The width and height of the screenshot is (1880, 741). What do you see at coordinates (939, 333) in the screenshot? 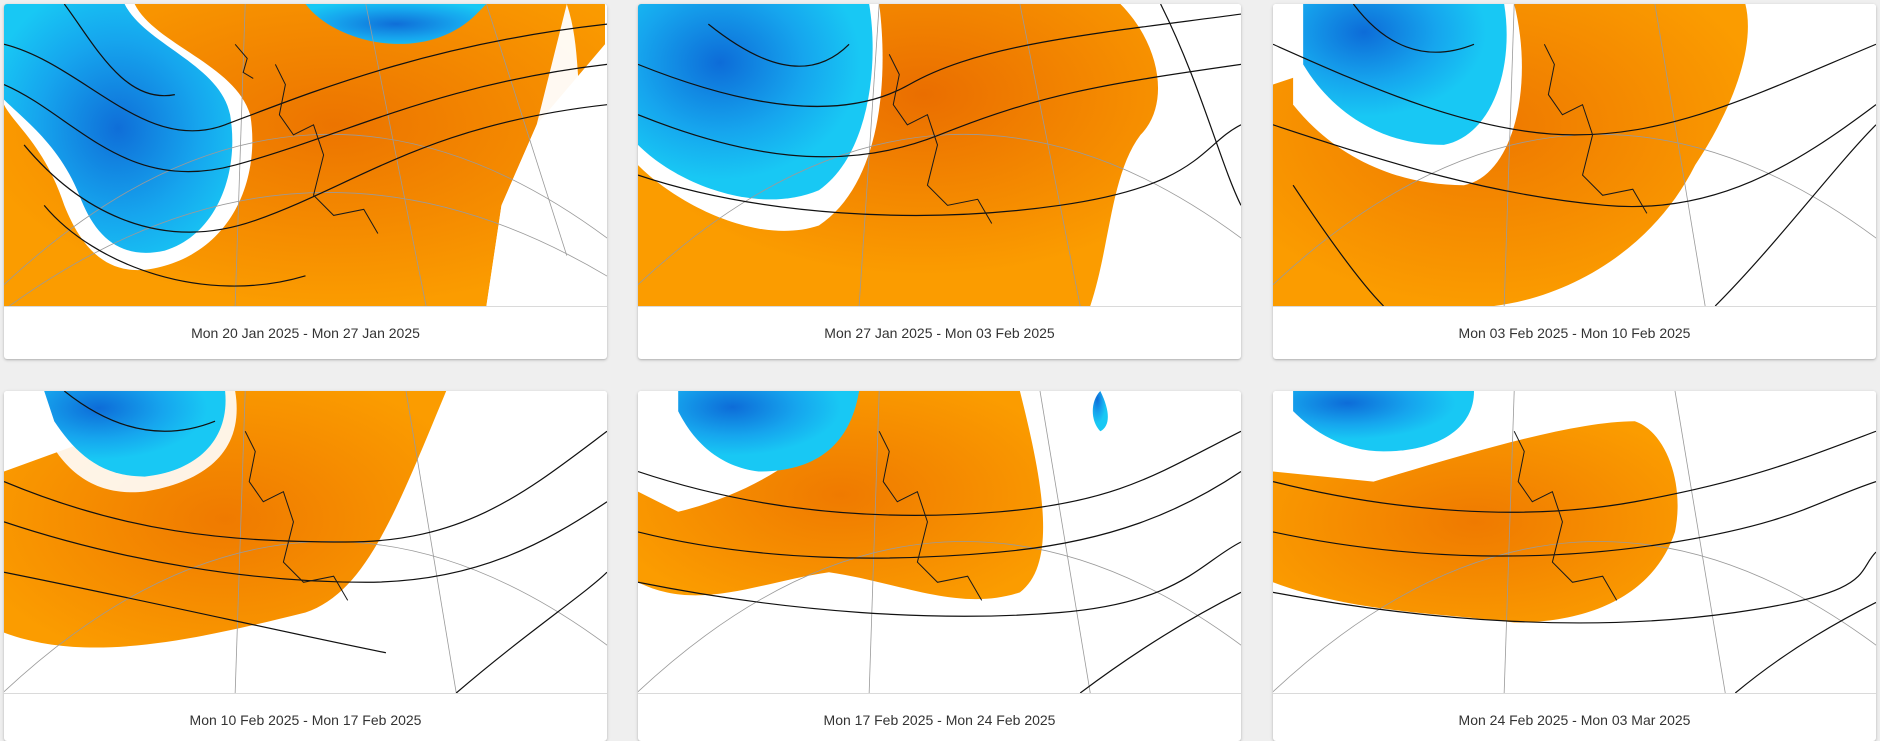
I see `date-range-caption: Mon 27 Jan 2025 - Mon 03 Feb 2025` at bounding box center [939, 333].